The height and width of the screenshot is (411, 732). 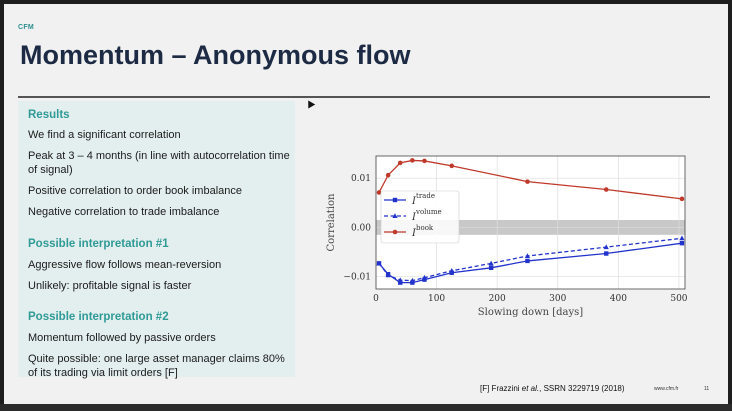 What do you see at coordinates (530, 222) in the screenshot?
I see `plot-frame` at bounding box center [530, 222].